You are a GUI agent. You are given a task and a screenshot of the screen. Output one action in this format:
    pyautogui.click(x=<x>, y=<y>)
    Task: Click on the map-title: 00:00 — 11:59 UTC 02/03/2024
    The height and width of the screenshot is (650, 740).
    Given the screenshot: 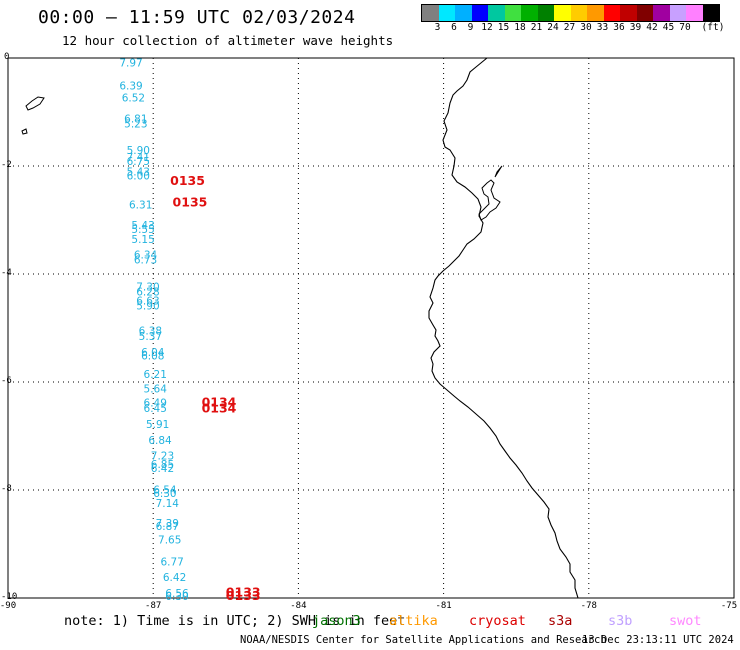 What is the action you would take?
    pyautogui.click(x=197, y=17)
    